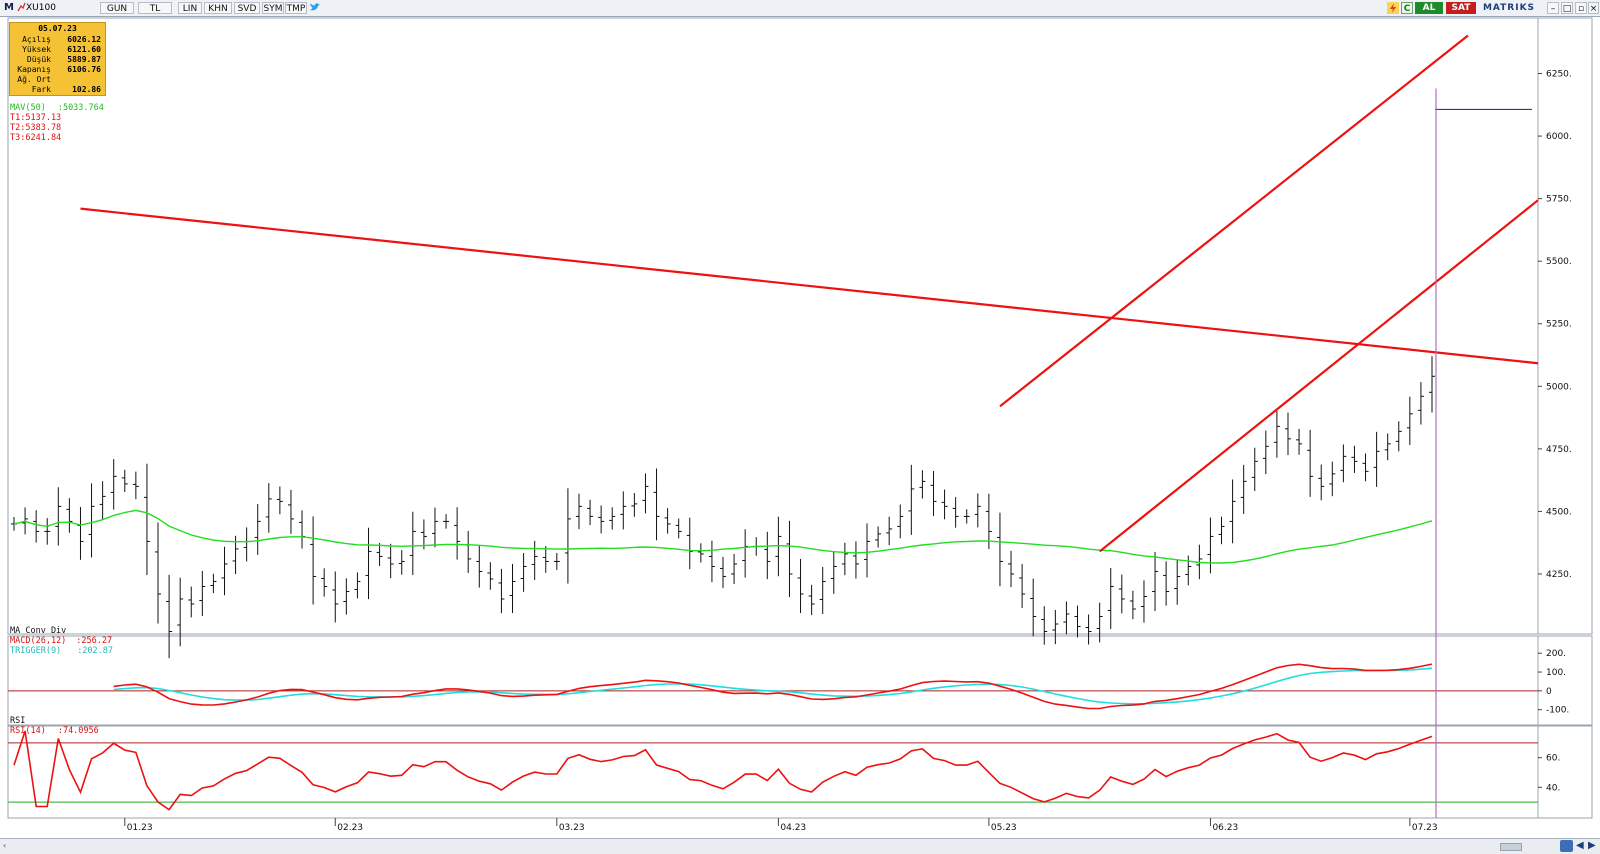 The width and height of the screenshot is (1600, 854). Describe the element at coordinates (61, 49) in the screenshot. I see `info-row: Yüksek 6121.60` at that location.